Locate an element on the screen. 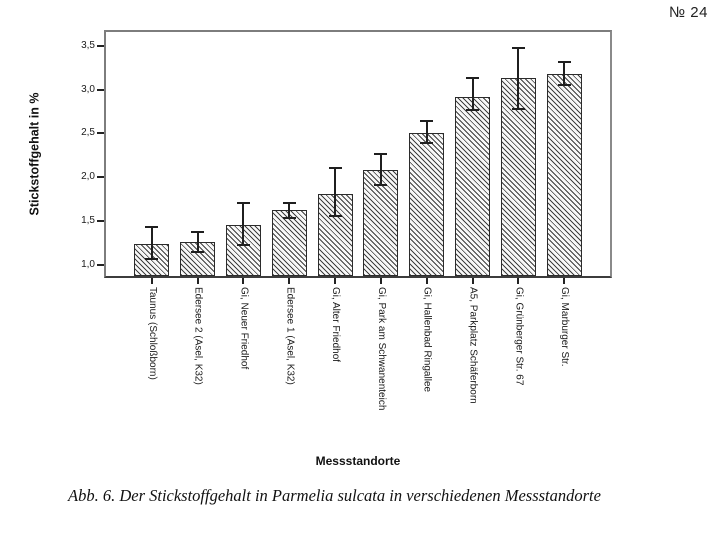 This screenshot has width=720, height=540. x-axis-title: Messstandorte is located at coordinates (358, 461).